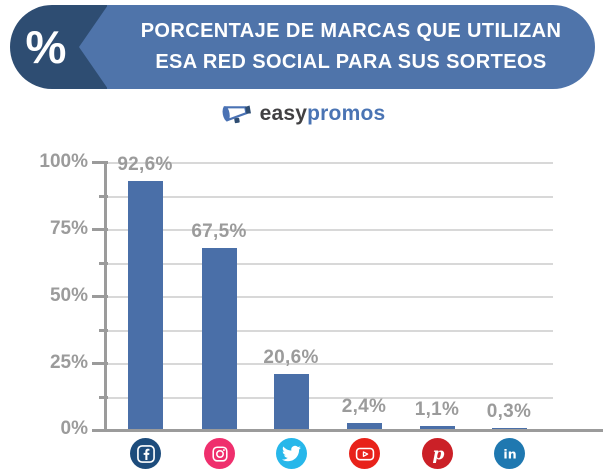  What do you see at coordinates (346, 113) in the screenshot?
I see `logo-promos: promos` at bounding box center [346, 113].